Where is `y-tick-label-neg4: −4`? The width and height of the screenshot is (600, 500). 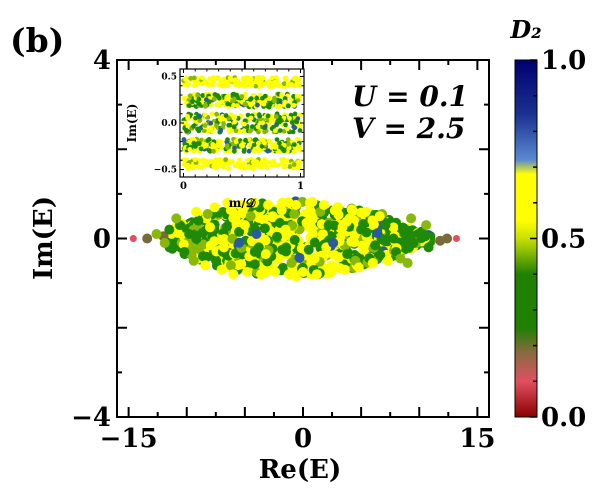
y-tick-label-neg4: −4 is located at coordinates (91, 418).